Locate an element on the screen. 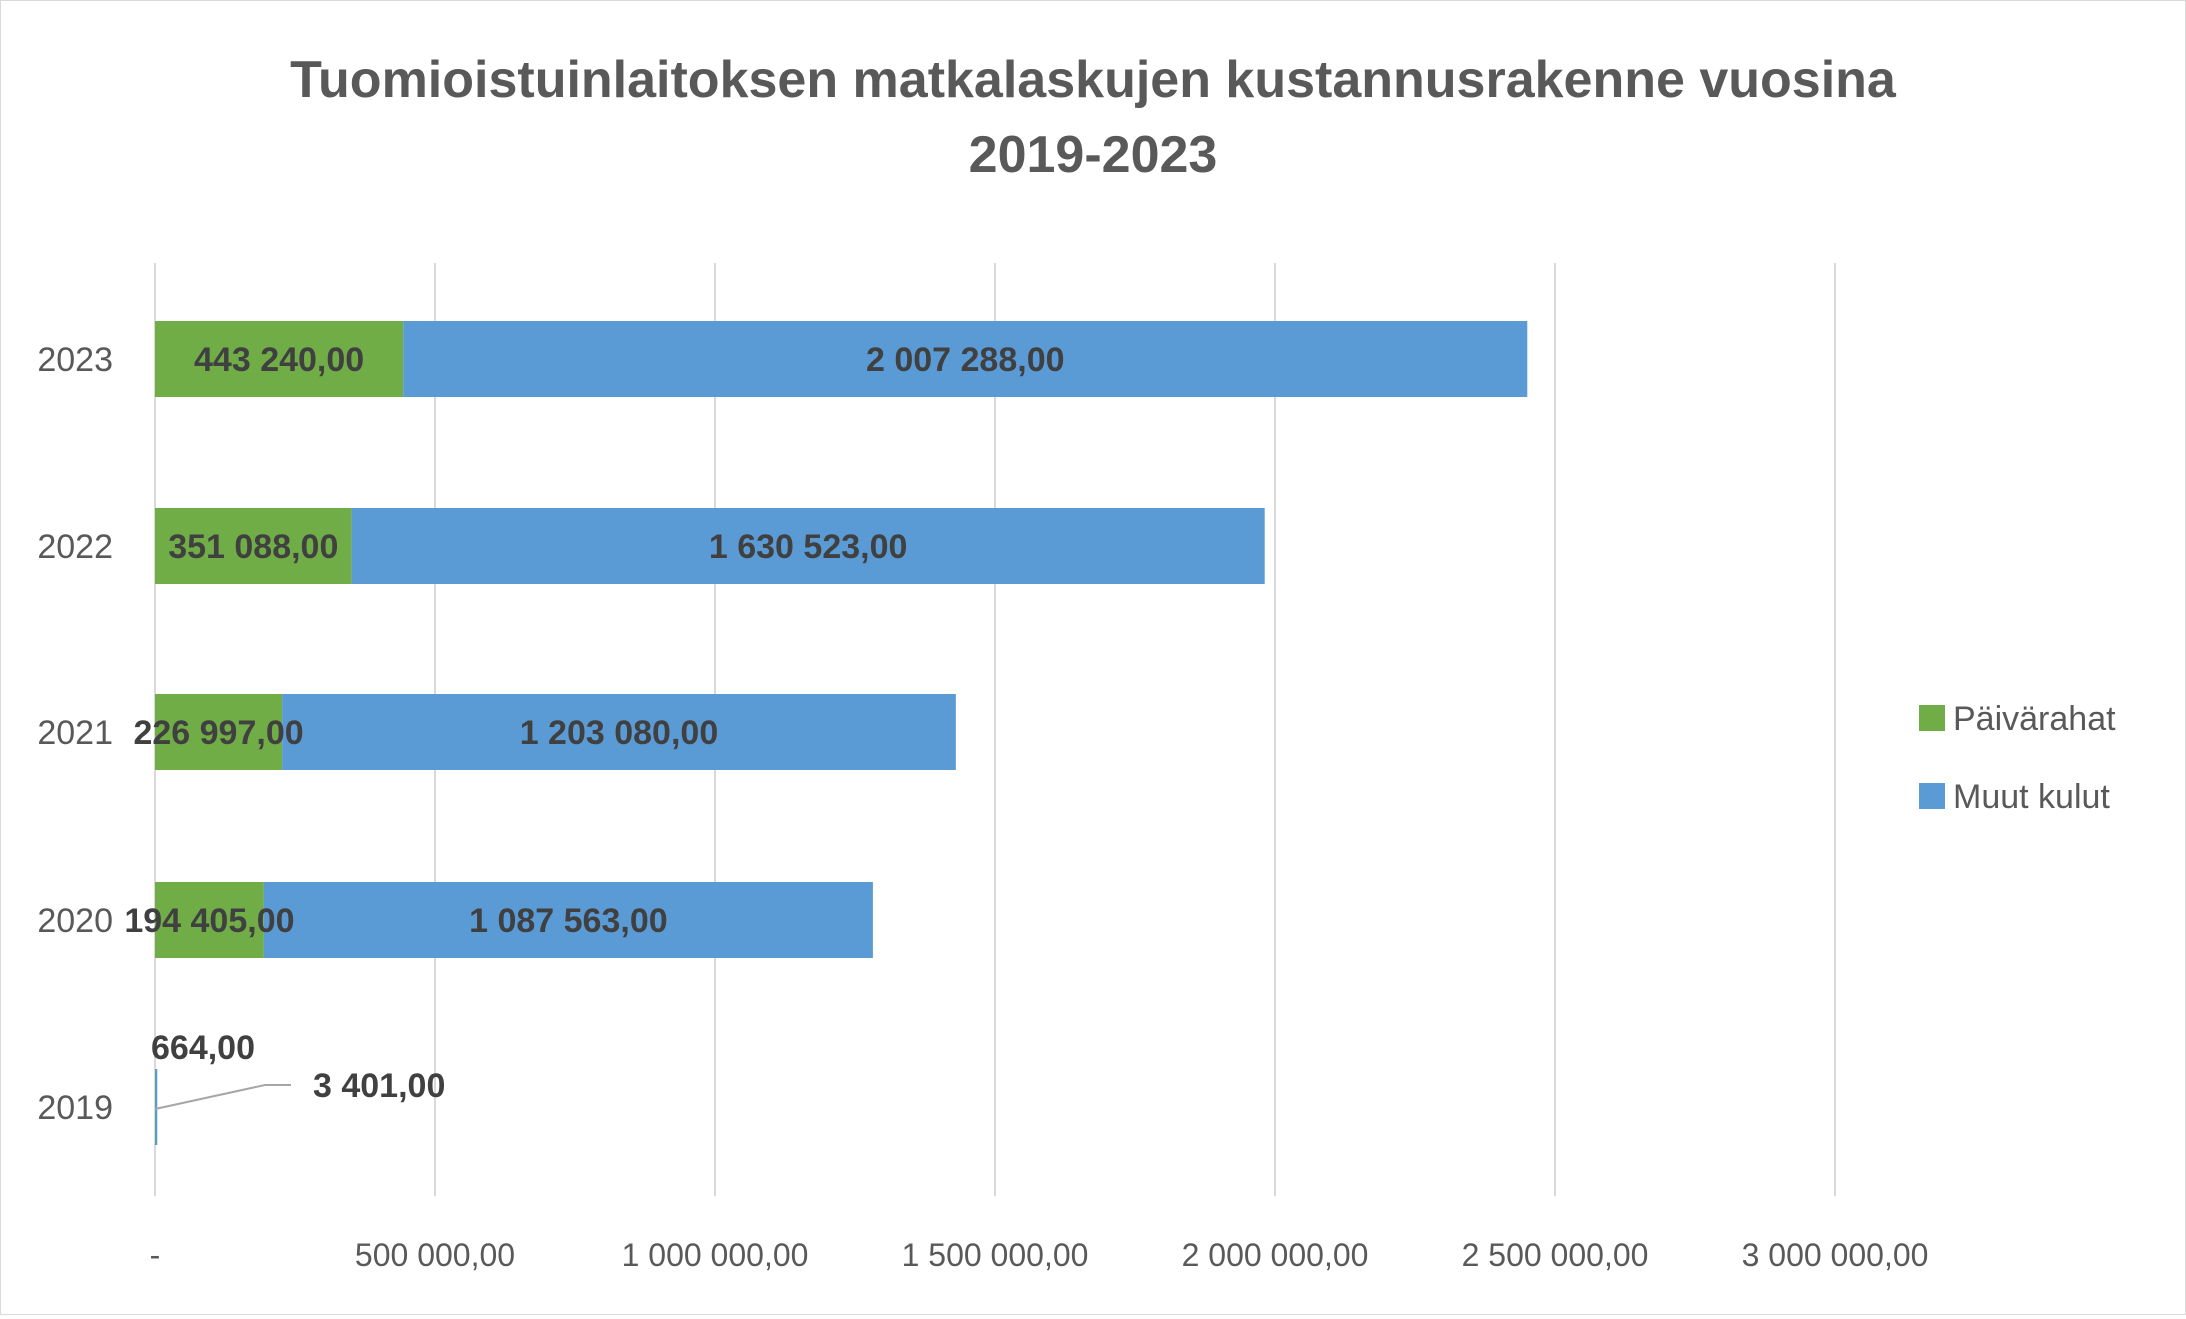 The image size is (2186, 1319). data-label: 1 087 563,00 is located at coordinates (568, 921).